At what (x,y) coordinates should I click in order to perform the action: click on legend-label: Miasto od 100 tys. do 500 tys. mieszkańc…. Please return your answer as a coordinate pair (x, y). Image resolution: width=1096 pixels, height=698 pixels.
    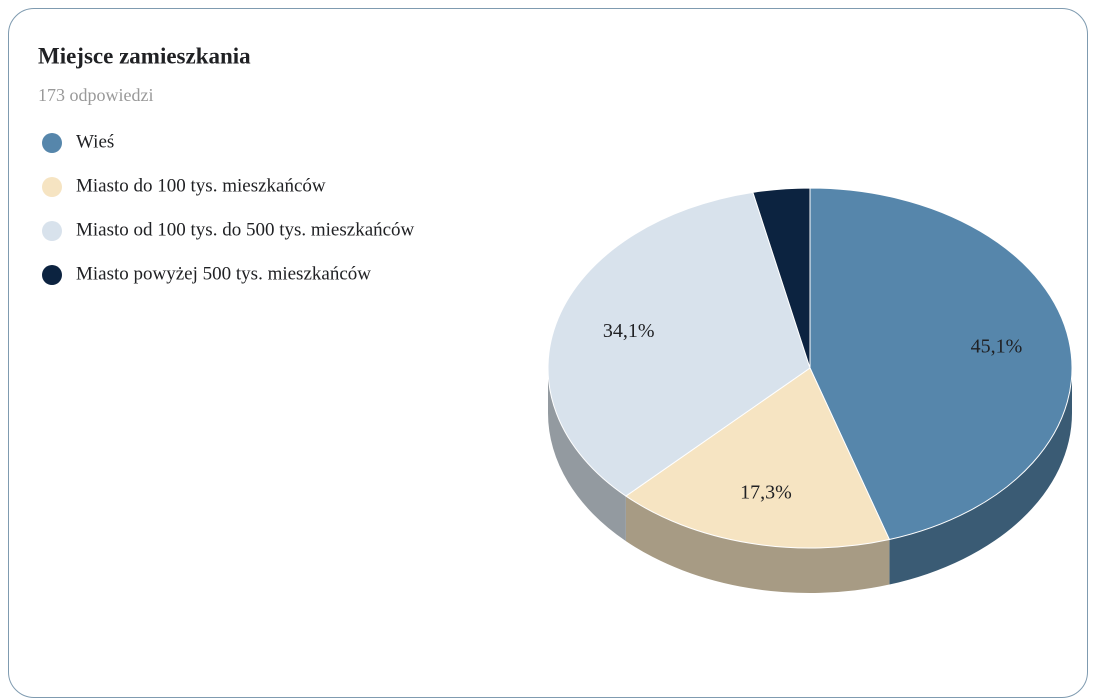
    Looking at the image, I should click on (245, 229).